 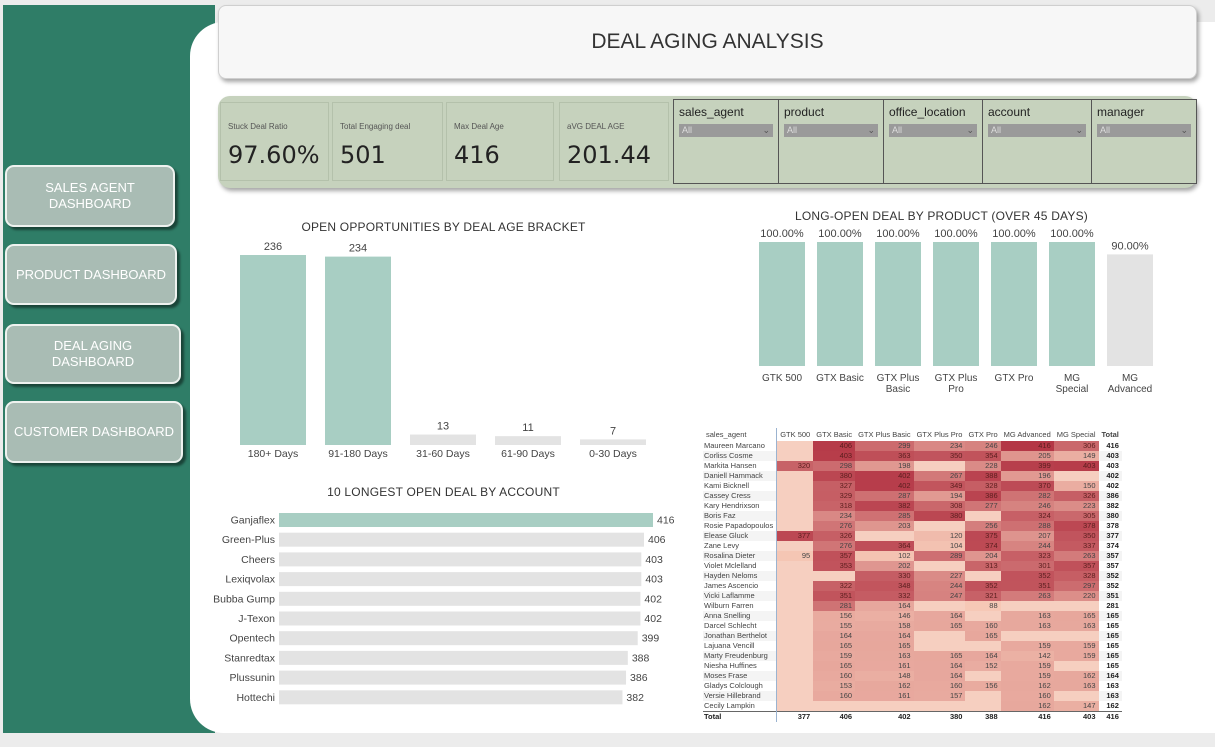 What do you see at coordinates (834, 434) in the screenshot?
I see `column-header: GTX Basic` at bounding box center [834, 434].